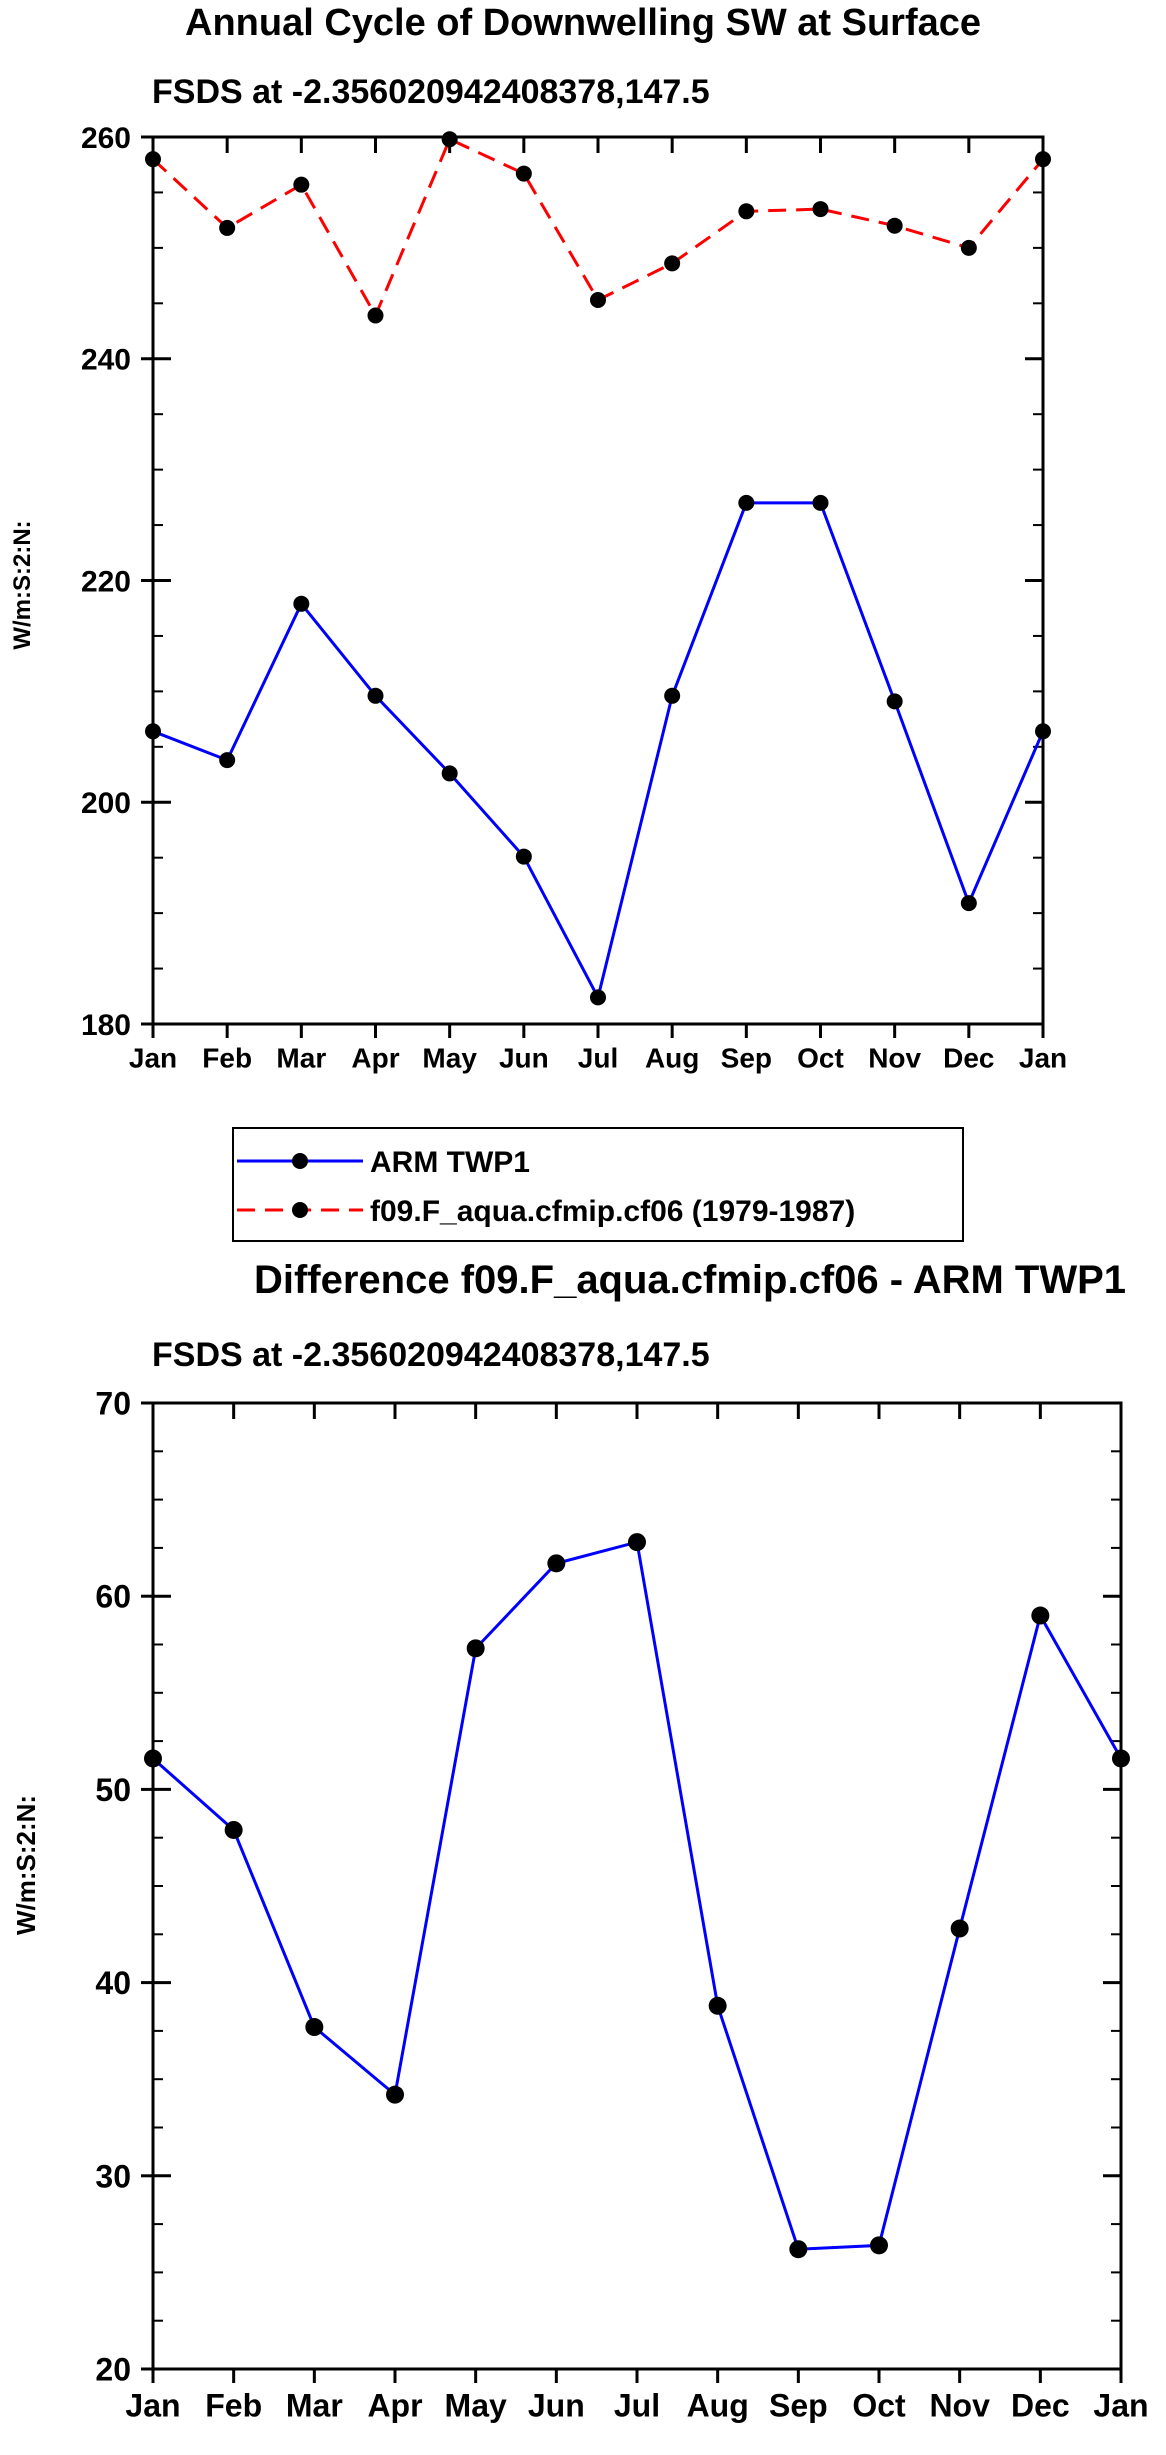 This screenshot has height=2455, width=1166. What do you see at coordinates (113, 1790) in the screenshot?
I see `y-tick-label: 50` at bounding box center [113, 1790].